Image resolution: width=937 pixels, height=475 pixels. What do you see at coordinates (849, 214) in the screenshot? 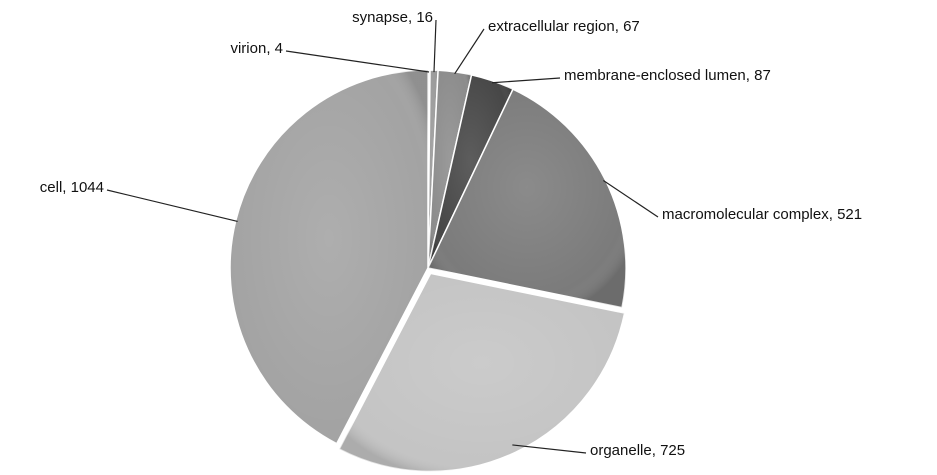
I see `label-value: 521` at bounding box center [849, 214].